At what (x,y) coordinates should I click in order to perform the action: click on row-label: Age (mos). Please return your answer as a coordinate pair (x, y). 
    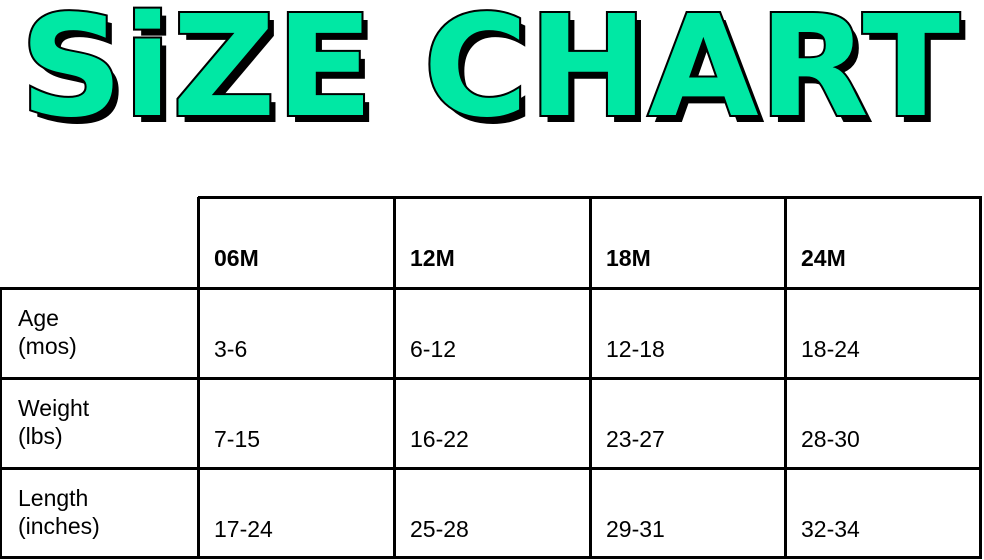
    Looking at the image, I should click on (99, 333).